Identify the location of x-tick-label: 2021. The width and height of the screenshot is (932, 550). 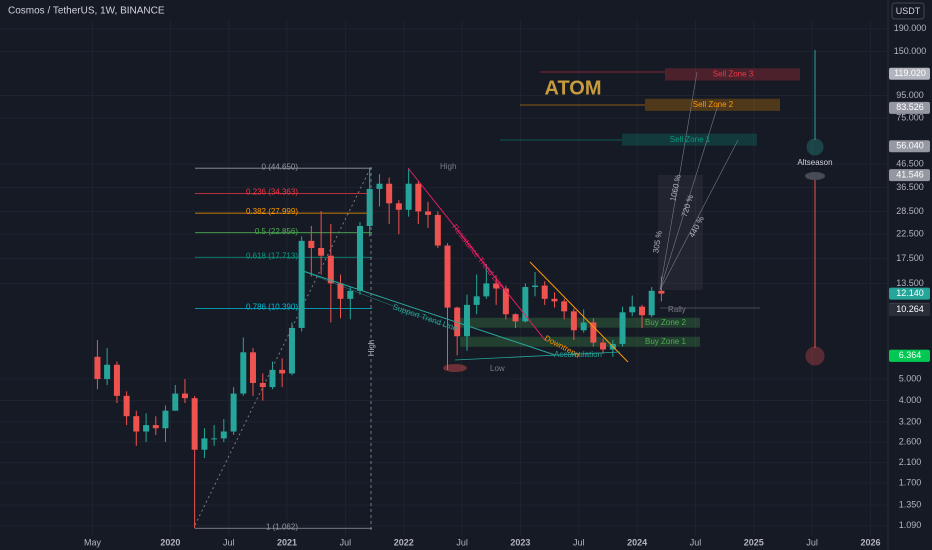
(287, 542).